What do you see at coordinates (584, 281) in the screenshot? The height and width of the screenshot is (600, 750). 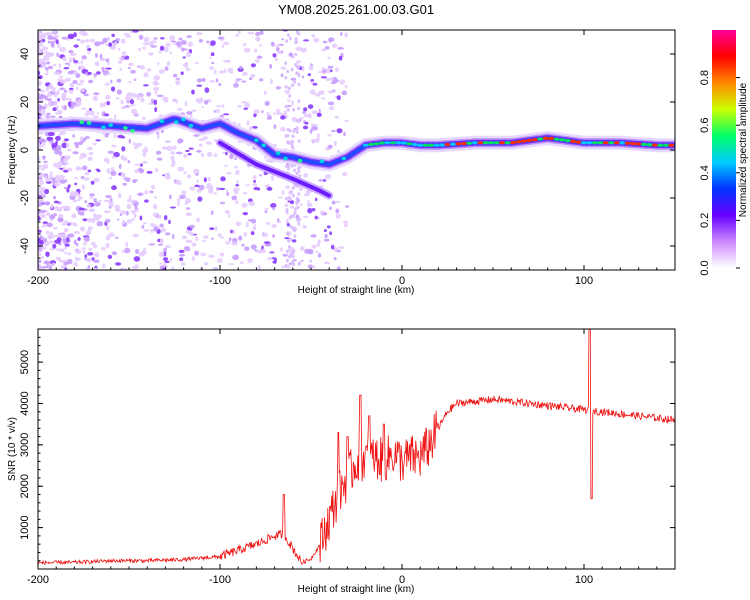 I see `x-tick-label: 100` at bounding box center [584, 281].